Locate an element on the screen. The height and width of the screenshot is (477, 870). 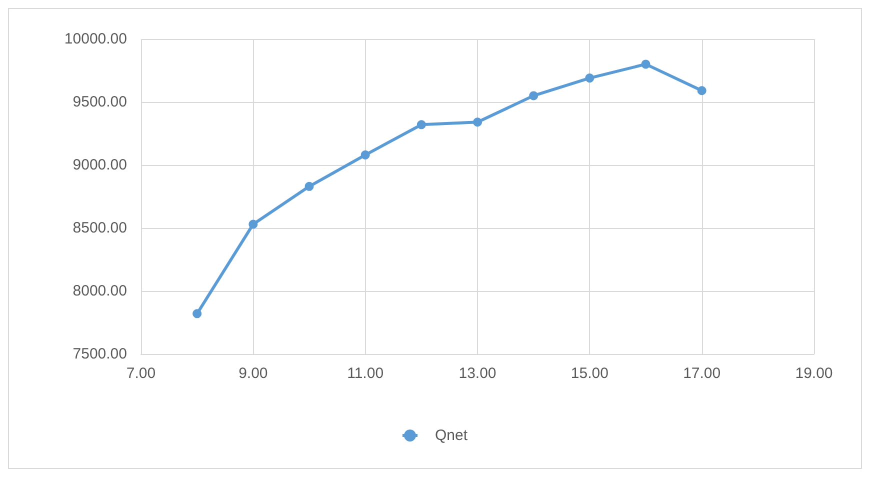
x-tick-label: 11.00 is located at coordinates (365, 373).